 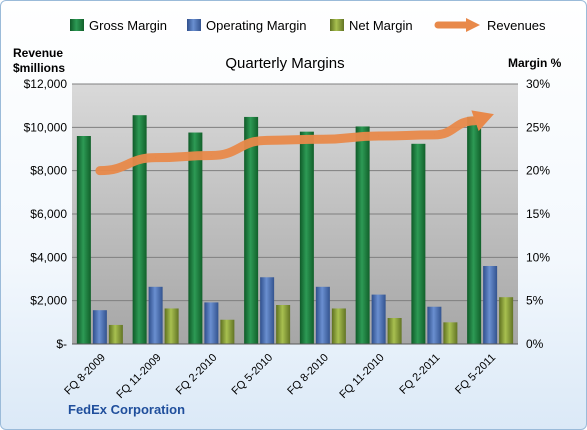 What do you see at coordinates (294, 143) in the screenshot?
I see `revenue-line` at bounding box center [294, 143].